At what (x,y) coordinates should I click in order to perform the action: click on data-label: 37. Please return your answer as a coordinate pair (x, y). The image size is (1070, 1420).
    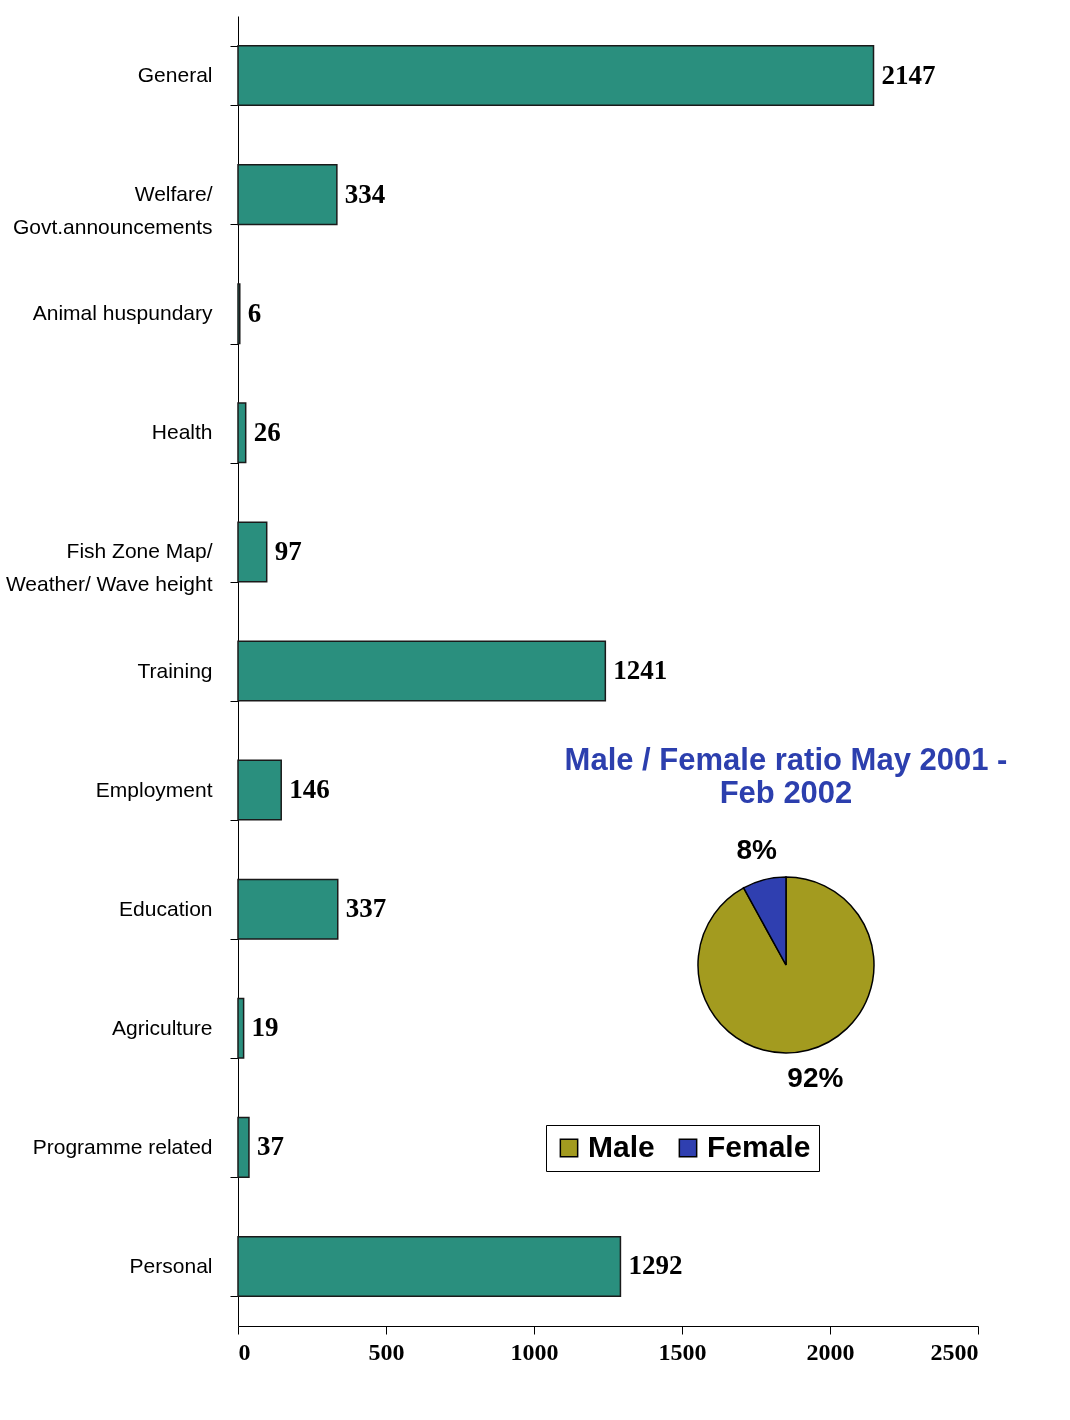
    Looking at the image, I should click on (270, 1146).